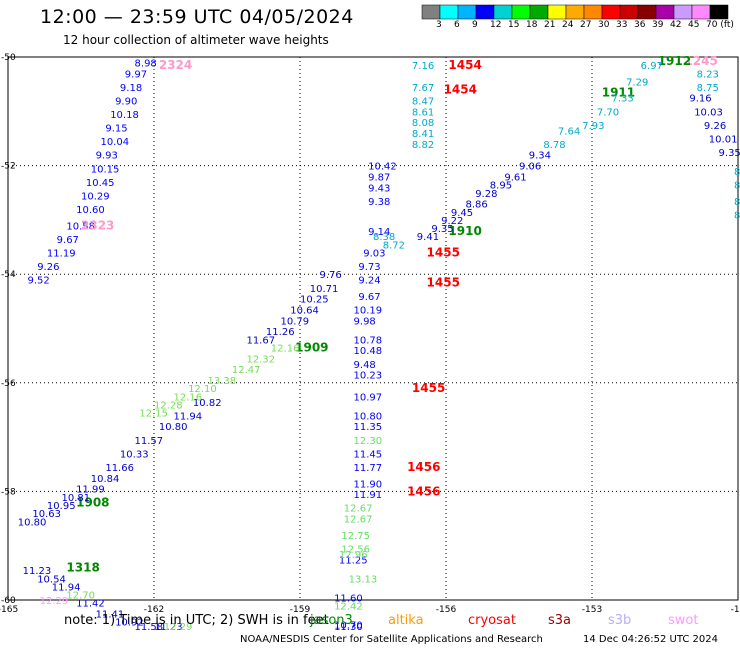 The height and width of the screenshot is (650, 740). What do you see at coordinates (379, 177) in the screenshot?
I see `wave-height-label: 9.87` at bounding box center [379, 177].